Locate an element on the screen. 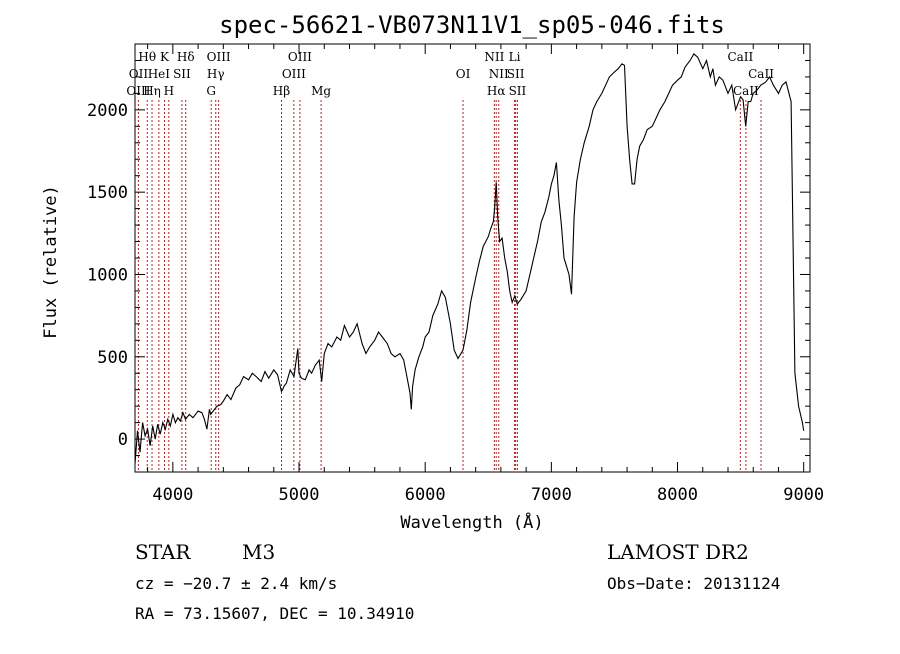 The width and height of the screenshot is (900, 654). y-tick-label: 1000 is located at coordinates (107, 275).